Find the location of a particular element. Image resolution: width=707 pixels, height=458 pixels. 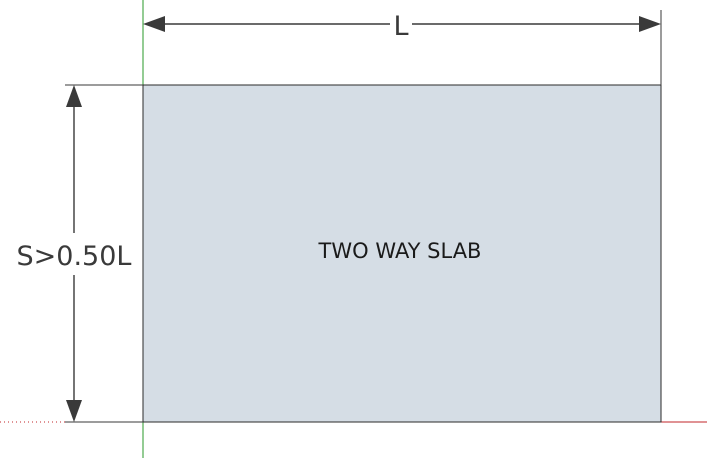

arrowhead-up-icon is located at coordinates (74, 96).